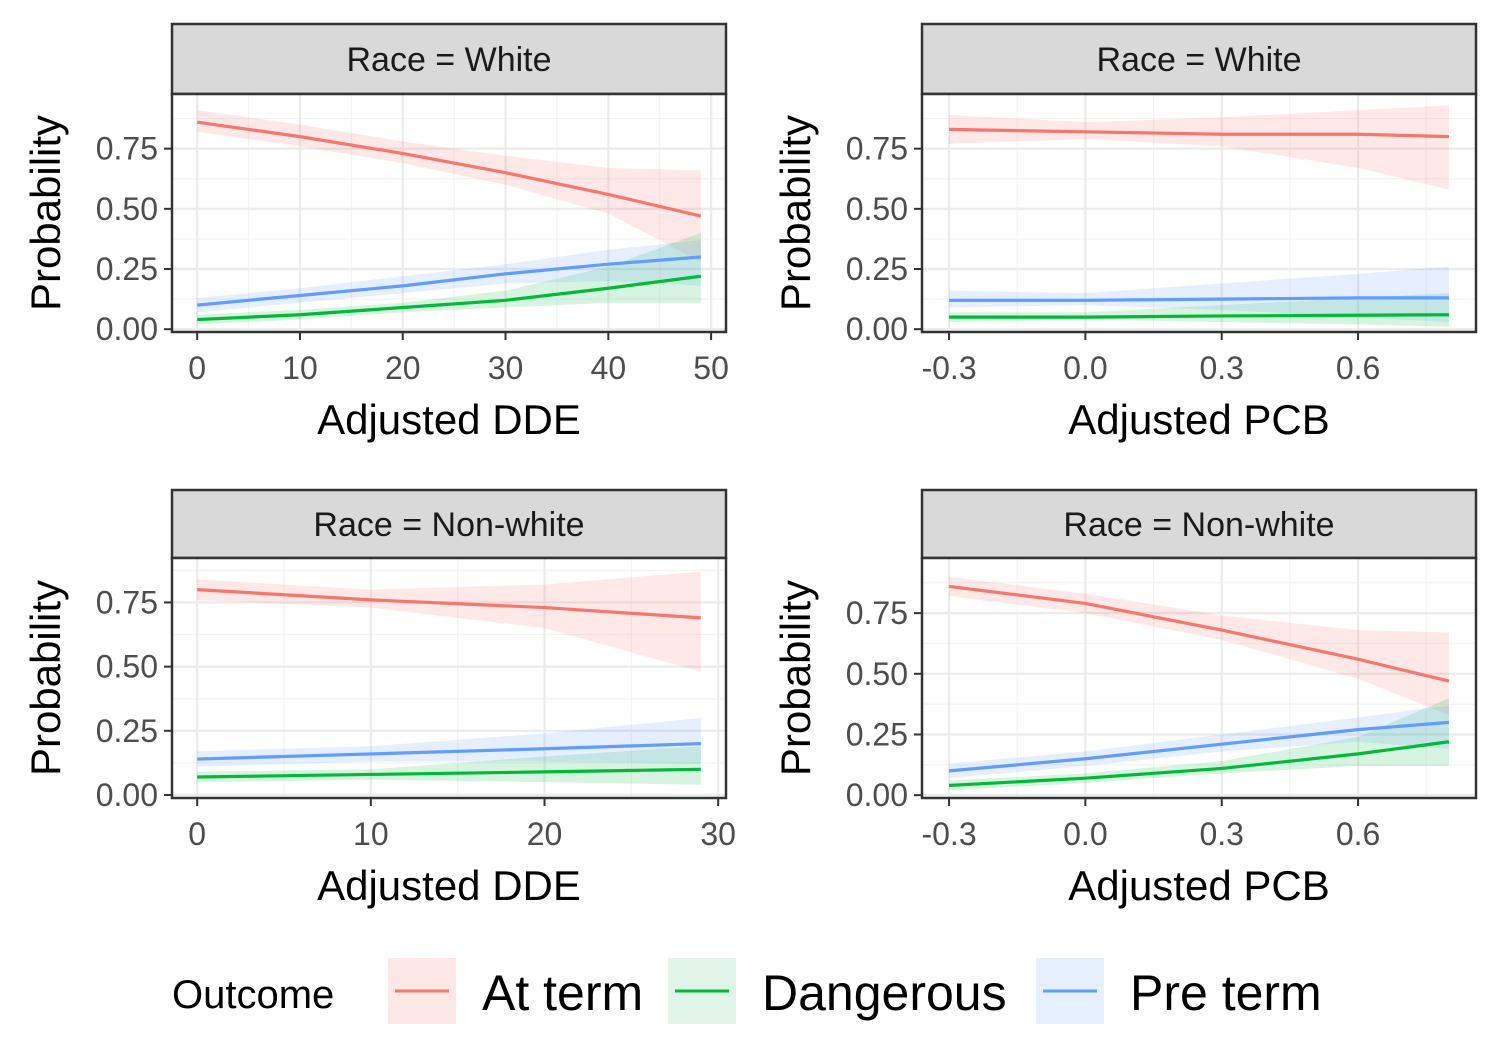 Image resolution: width=1500 pixels, height=1050 pixels. I want to click on legend-item-at-term: At term, so click(515, 991).